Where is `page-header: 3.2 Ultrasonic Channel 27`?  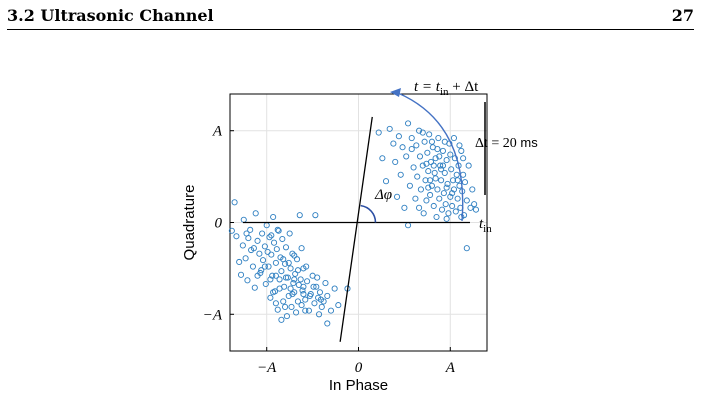
page-header: 3.2 Ultrasonic Channel 27 is located at coordinates (350, 16).